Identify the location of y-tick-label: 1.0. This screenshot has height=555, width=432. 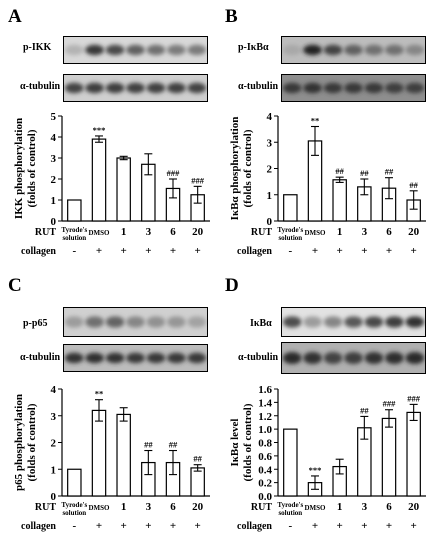
(265, 430).